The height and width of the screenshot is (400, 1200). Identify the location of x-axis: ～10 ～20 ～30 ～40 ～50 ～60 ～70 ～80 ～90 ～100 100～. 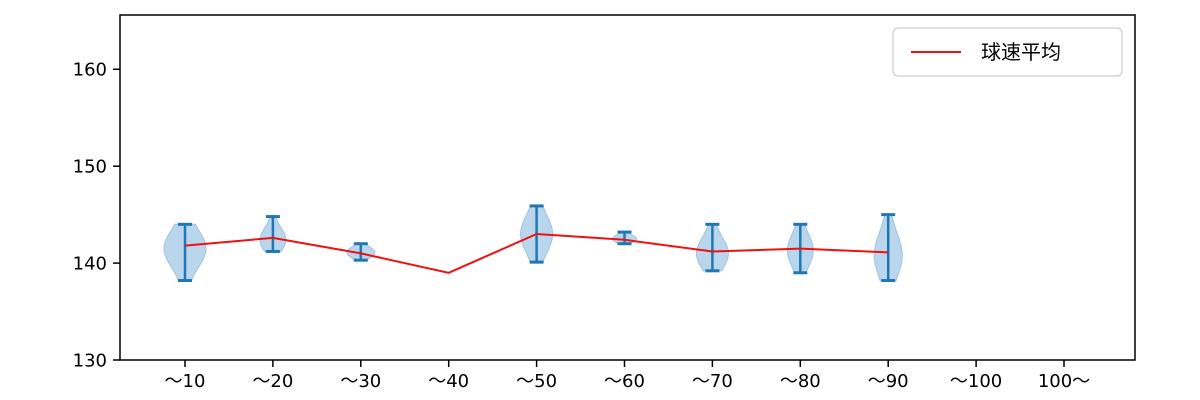
(627, 376).